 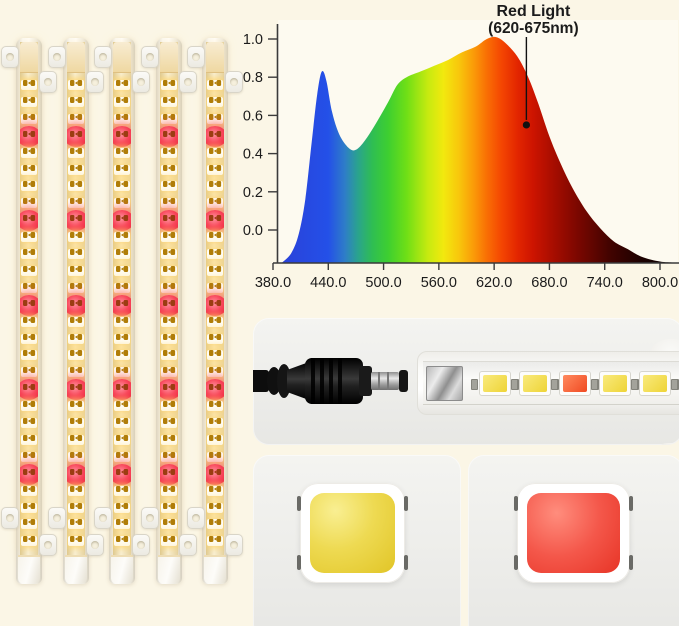 I want to click on red-led-chip-die, so click(x=573, y=533).